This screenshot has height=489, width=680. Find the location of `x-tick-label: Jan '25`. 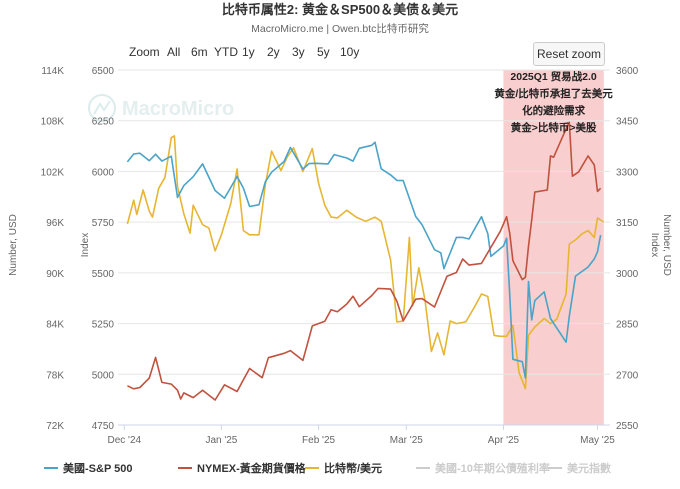

x-tick-label: Jan '25 is located at coordinates (221, 440).